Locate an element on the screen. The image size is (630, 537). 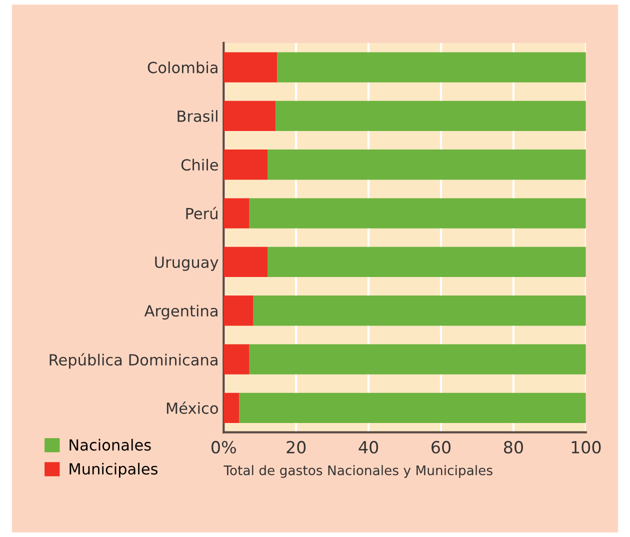
y-tick-label: Chile is located at coordinates (199, 164).